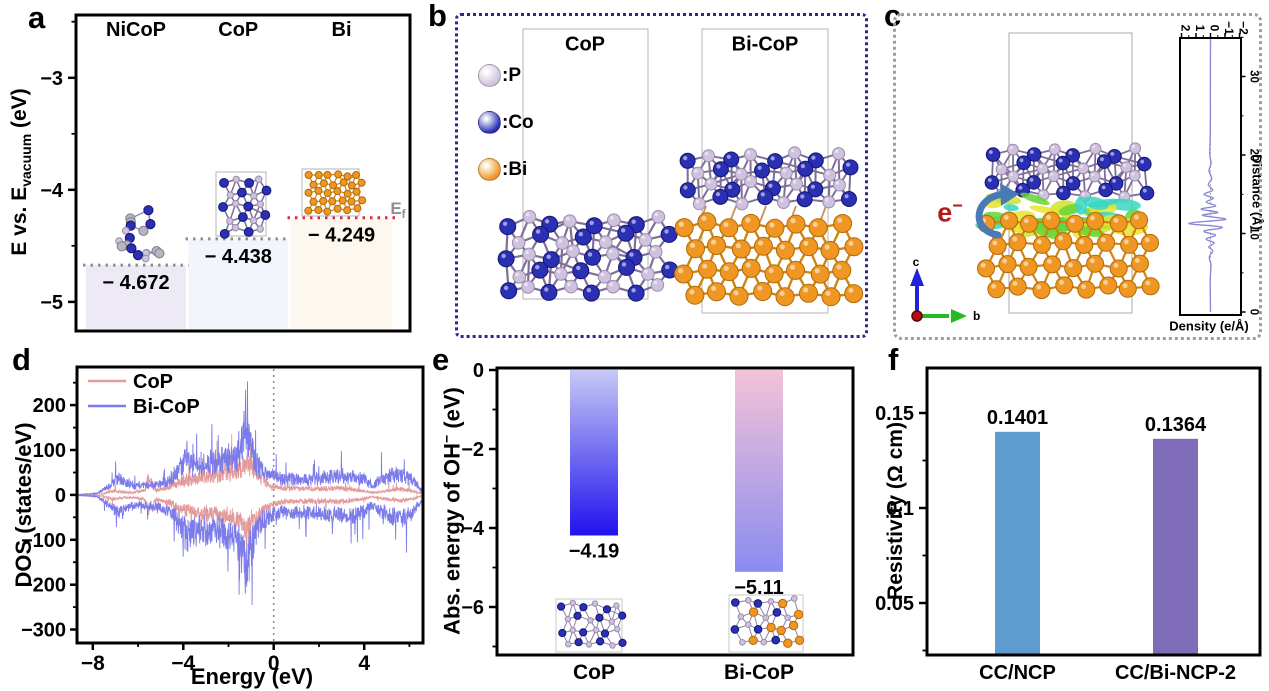 This screenshot has height=691, width=1269. Describe the element at coordinates (23, 505) in the screenshot. I see `panel-d-ylabel: DOS (states/eV)` at that location.